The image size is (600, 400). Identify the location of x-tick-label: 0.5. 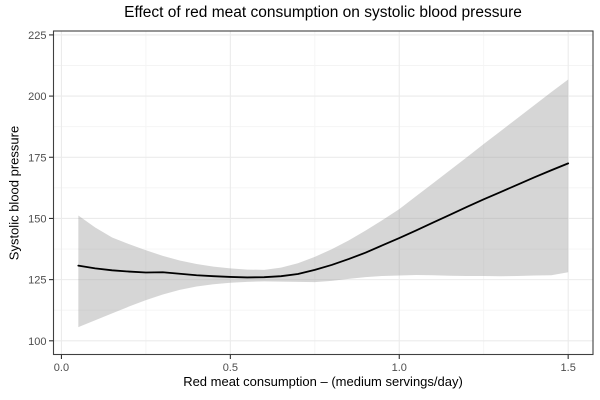
(230, 368).